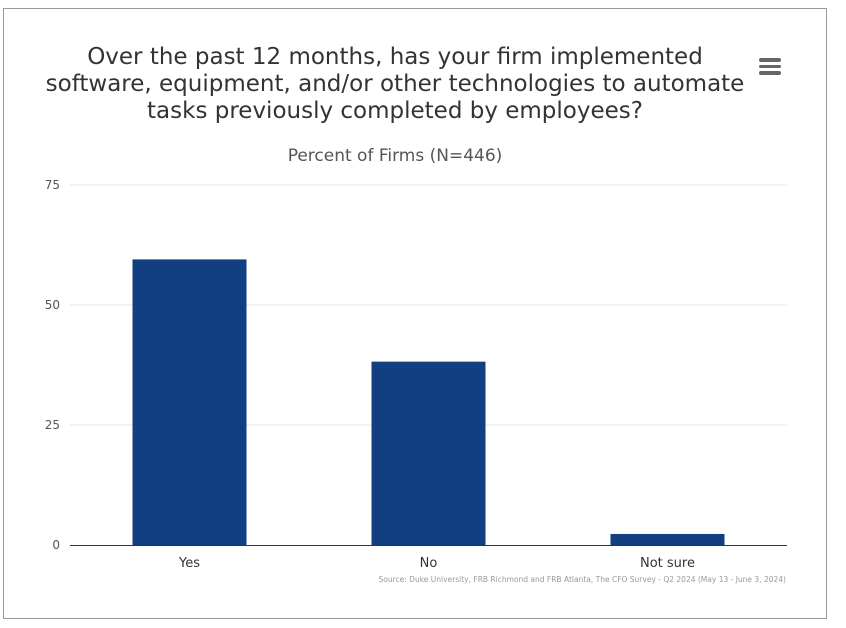  I want to click on y-tick-label: 0, so click(56, 545).